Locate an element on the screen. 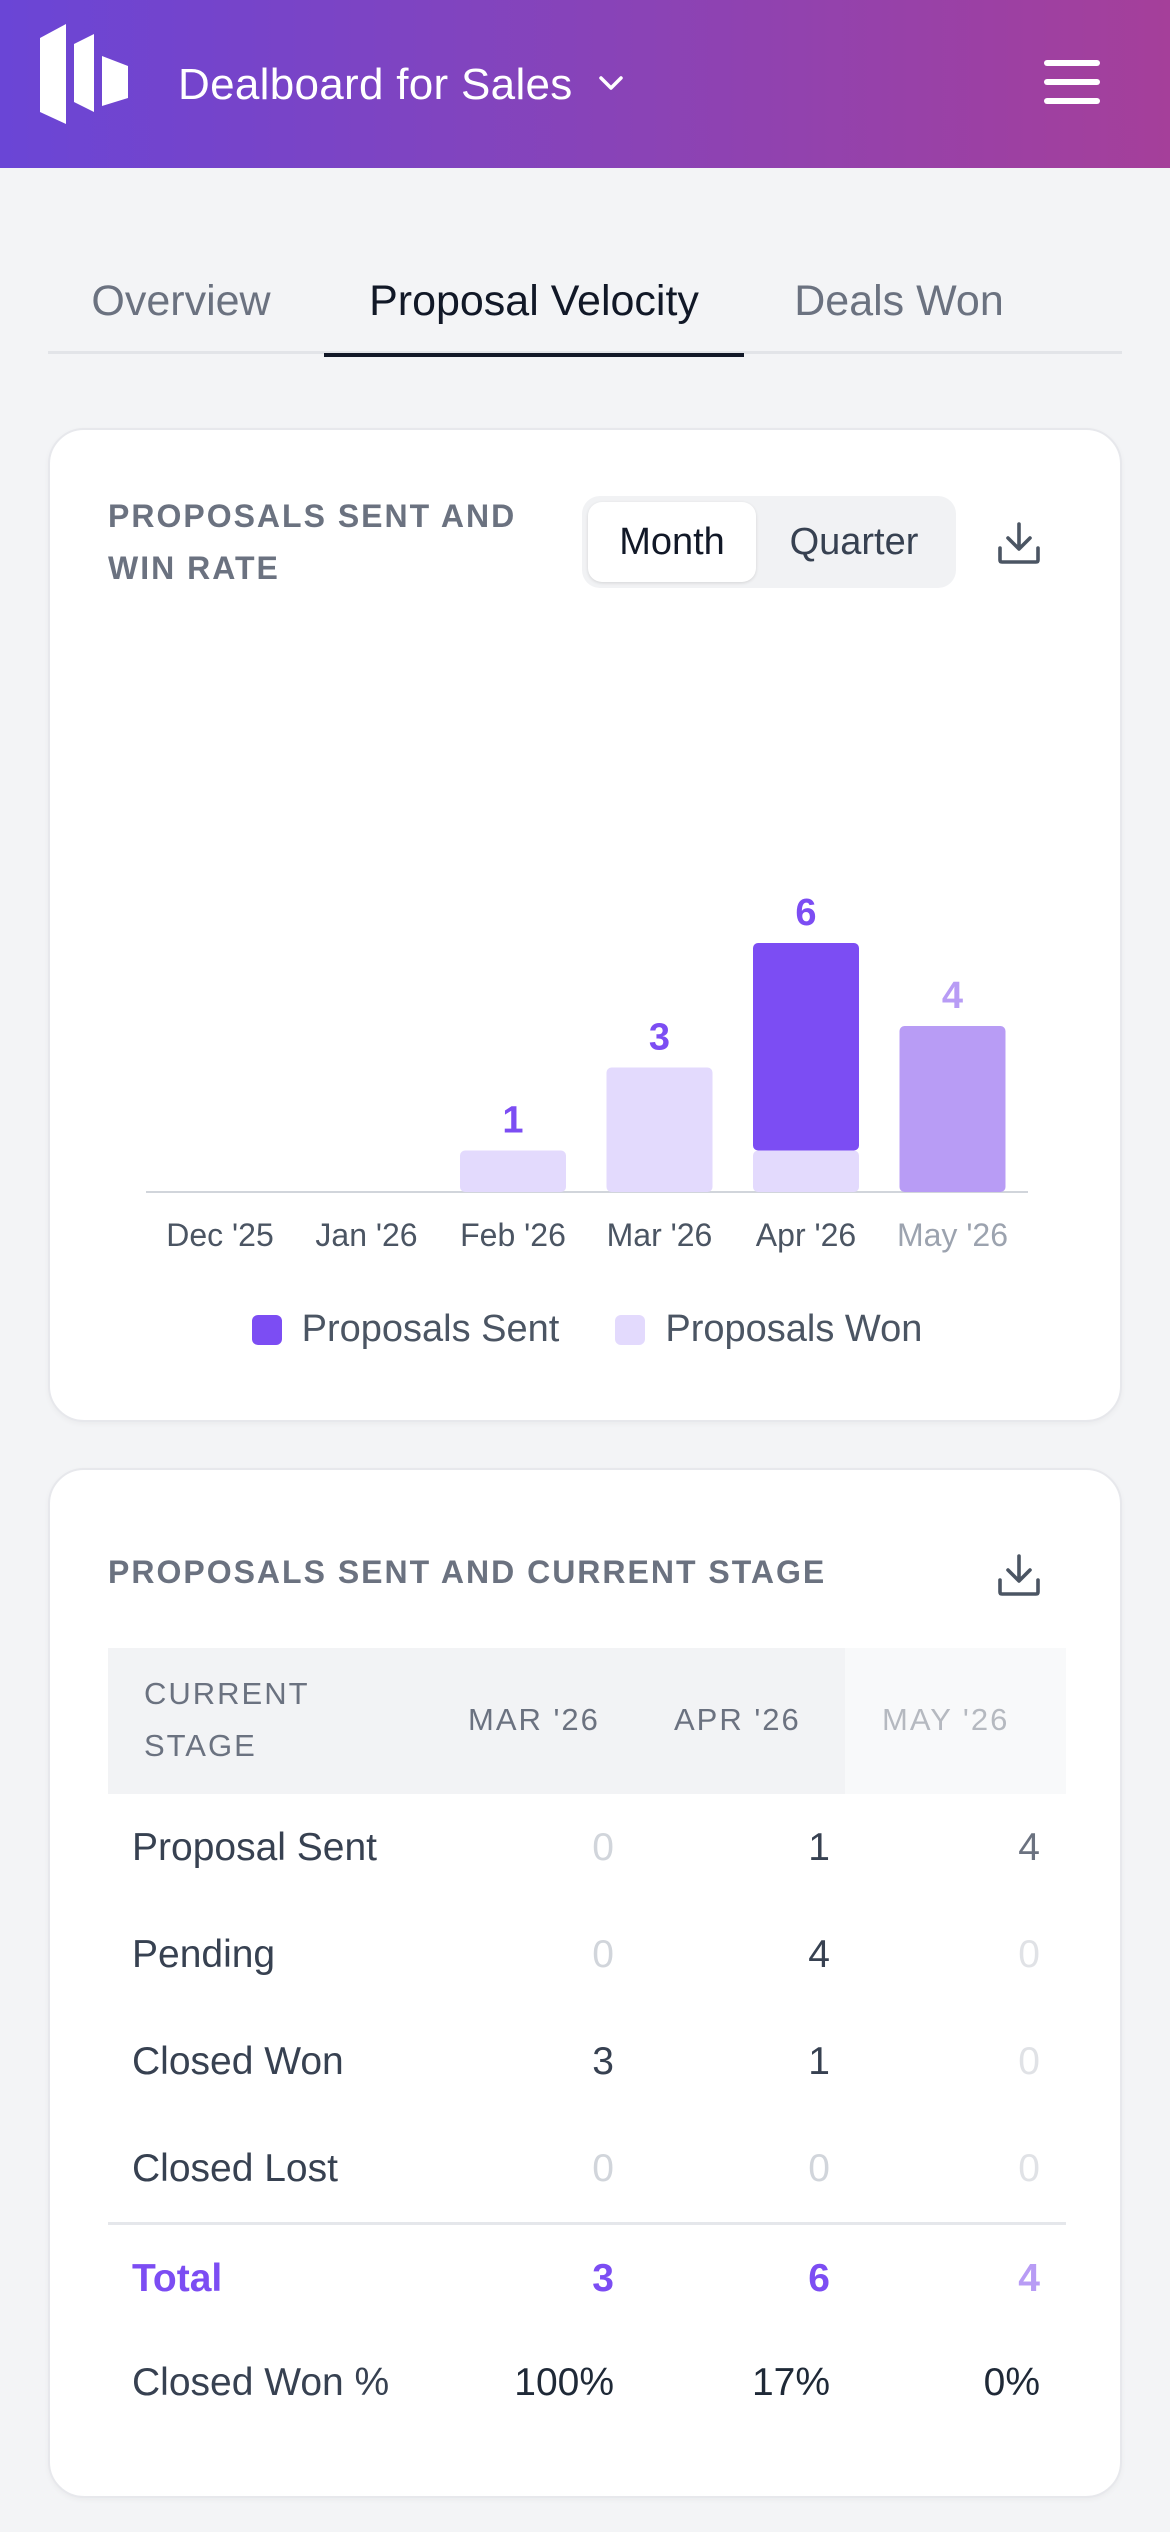 The height and width of the screenshot is (2532, 1170). tab-bar: Overview Proposal Velocity Deals Won is located at coordinates (585, 302).